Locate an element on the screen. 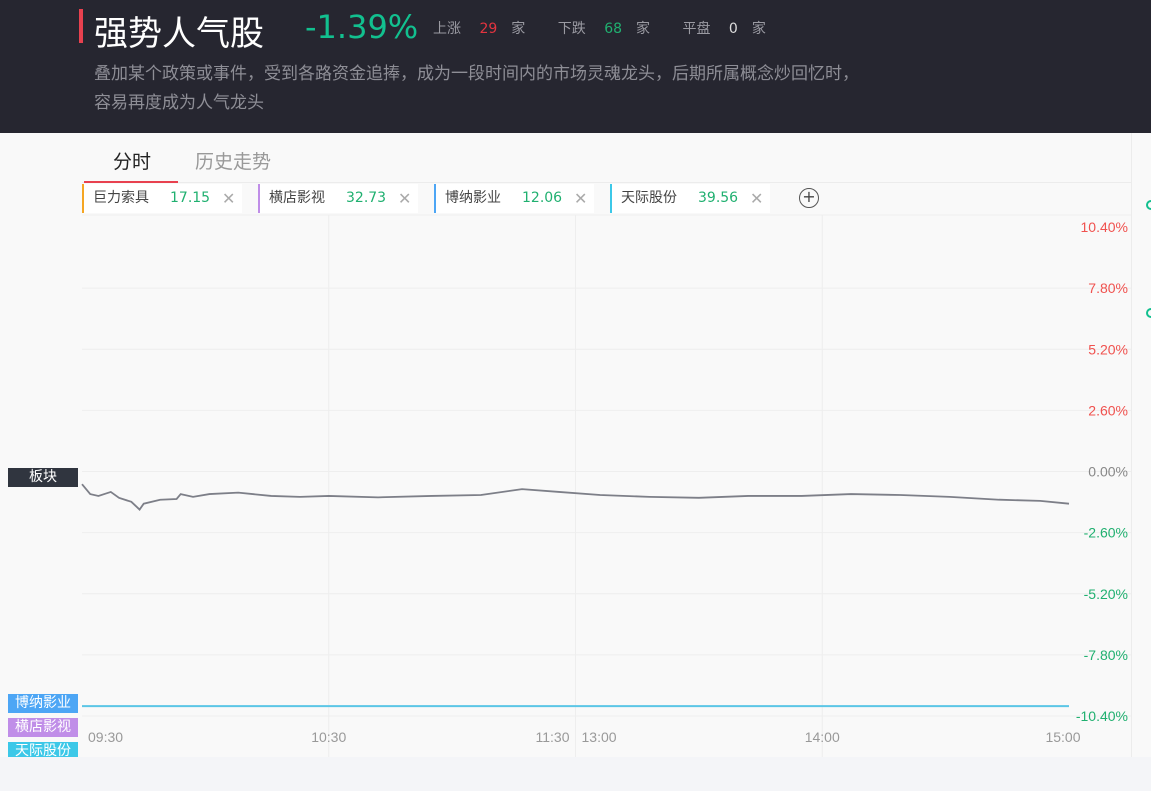 This screenshot has height=791, width=1151. stock-line-label: 博纳影业 is located at coordinates (43, 703).